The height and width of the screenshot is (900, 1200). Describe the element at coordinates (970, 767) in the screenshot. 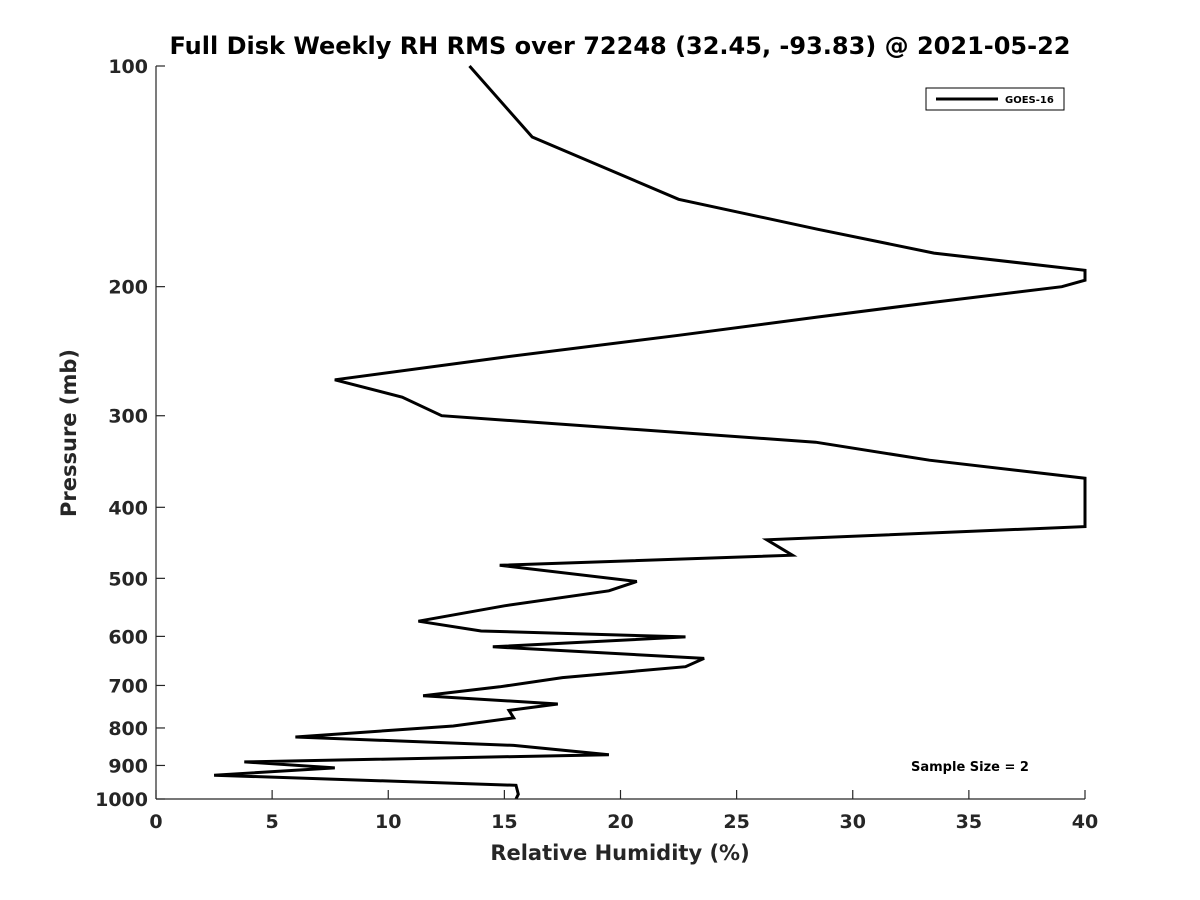

I see `sample-size-annotation: Sample Size = 2` at that location.